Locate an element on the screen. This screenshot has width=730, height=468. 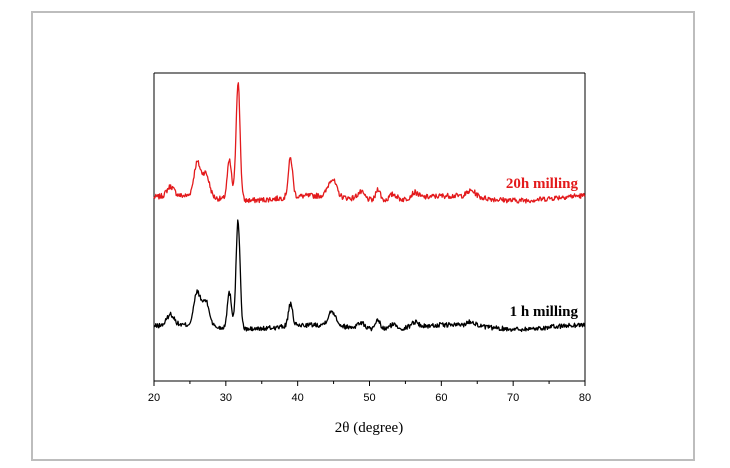
x-tick-label: 50 is located at coordinates (369, 398).